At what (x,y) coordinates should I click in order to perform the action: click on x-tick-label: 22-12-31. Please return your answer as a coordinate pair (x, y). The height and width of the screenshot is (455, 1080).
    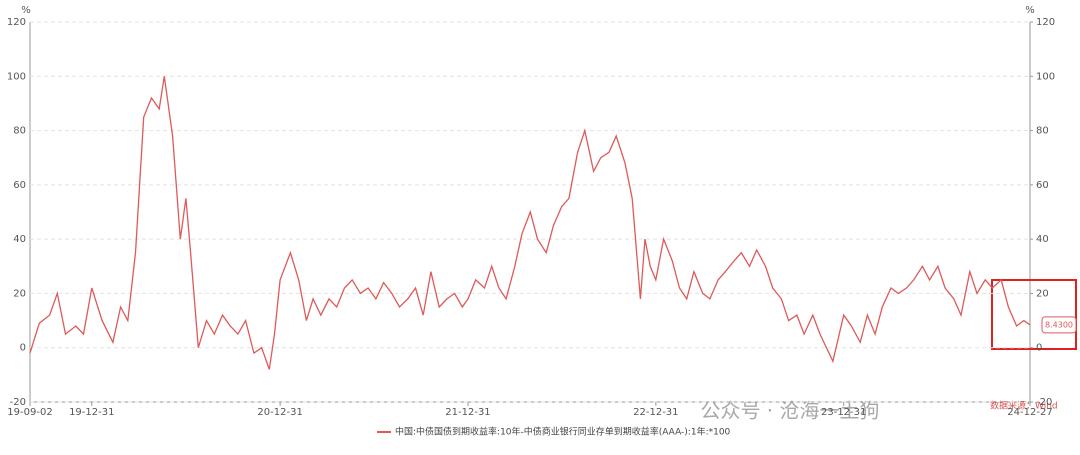
    Looking at the image, I should click on (655, 412).